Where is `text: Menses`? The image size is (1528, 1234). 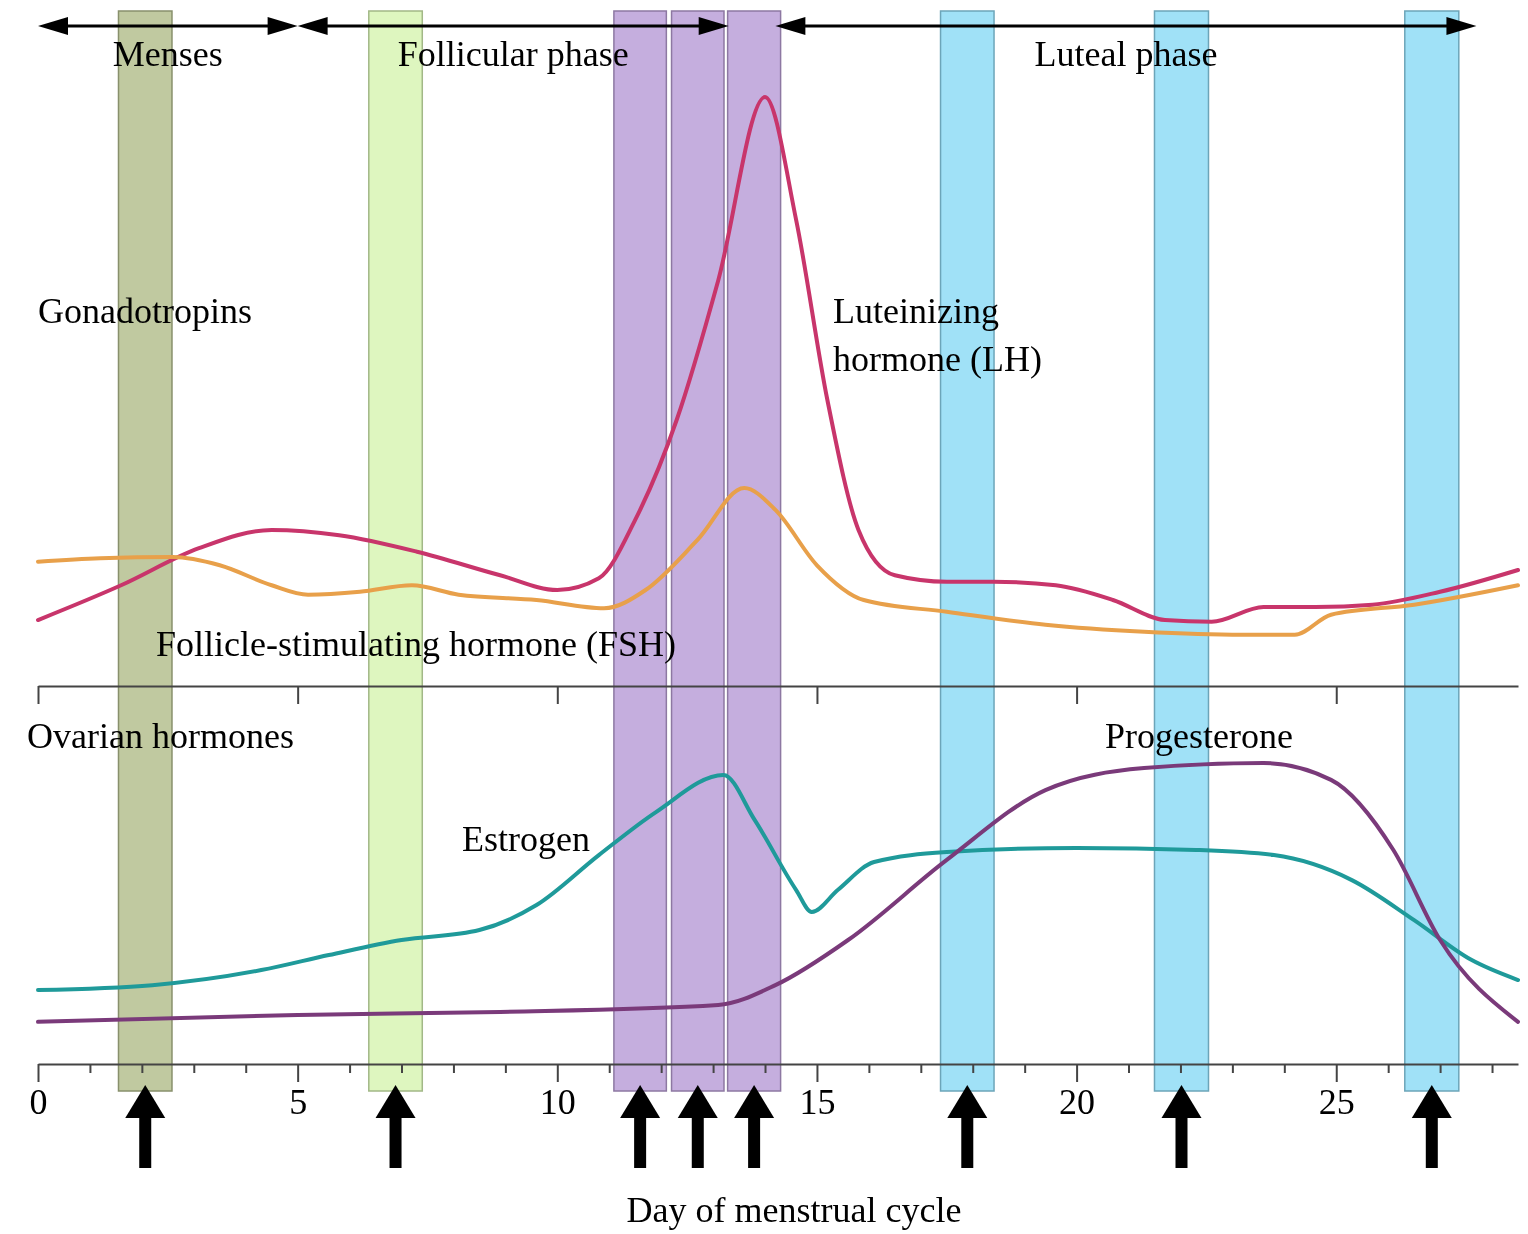 text: Menses is located at coordinates (167, 54).